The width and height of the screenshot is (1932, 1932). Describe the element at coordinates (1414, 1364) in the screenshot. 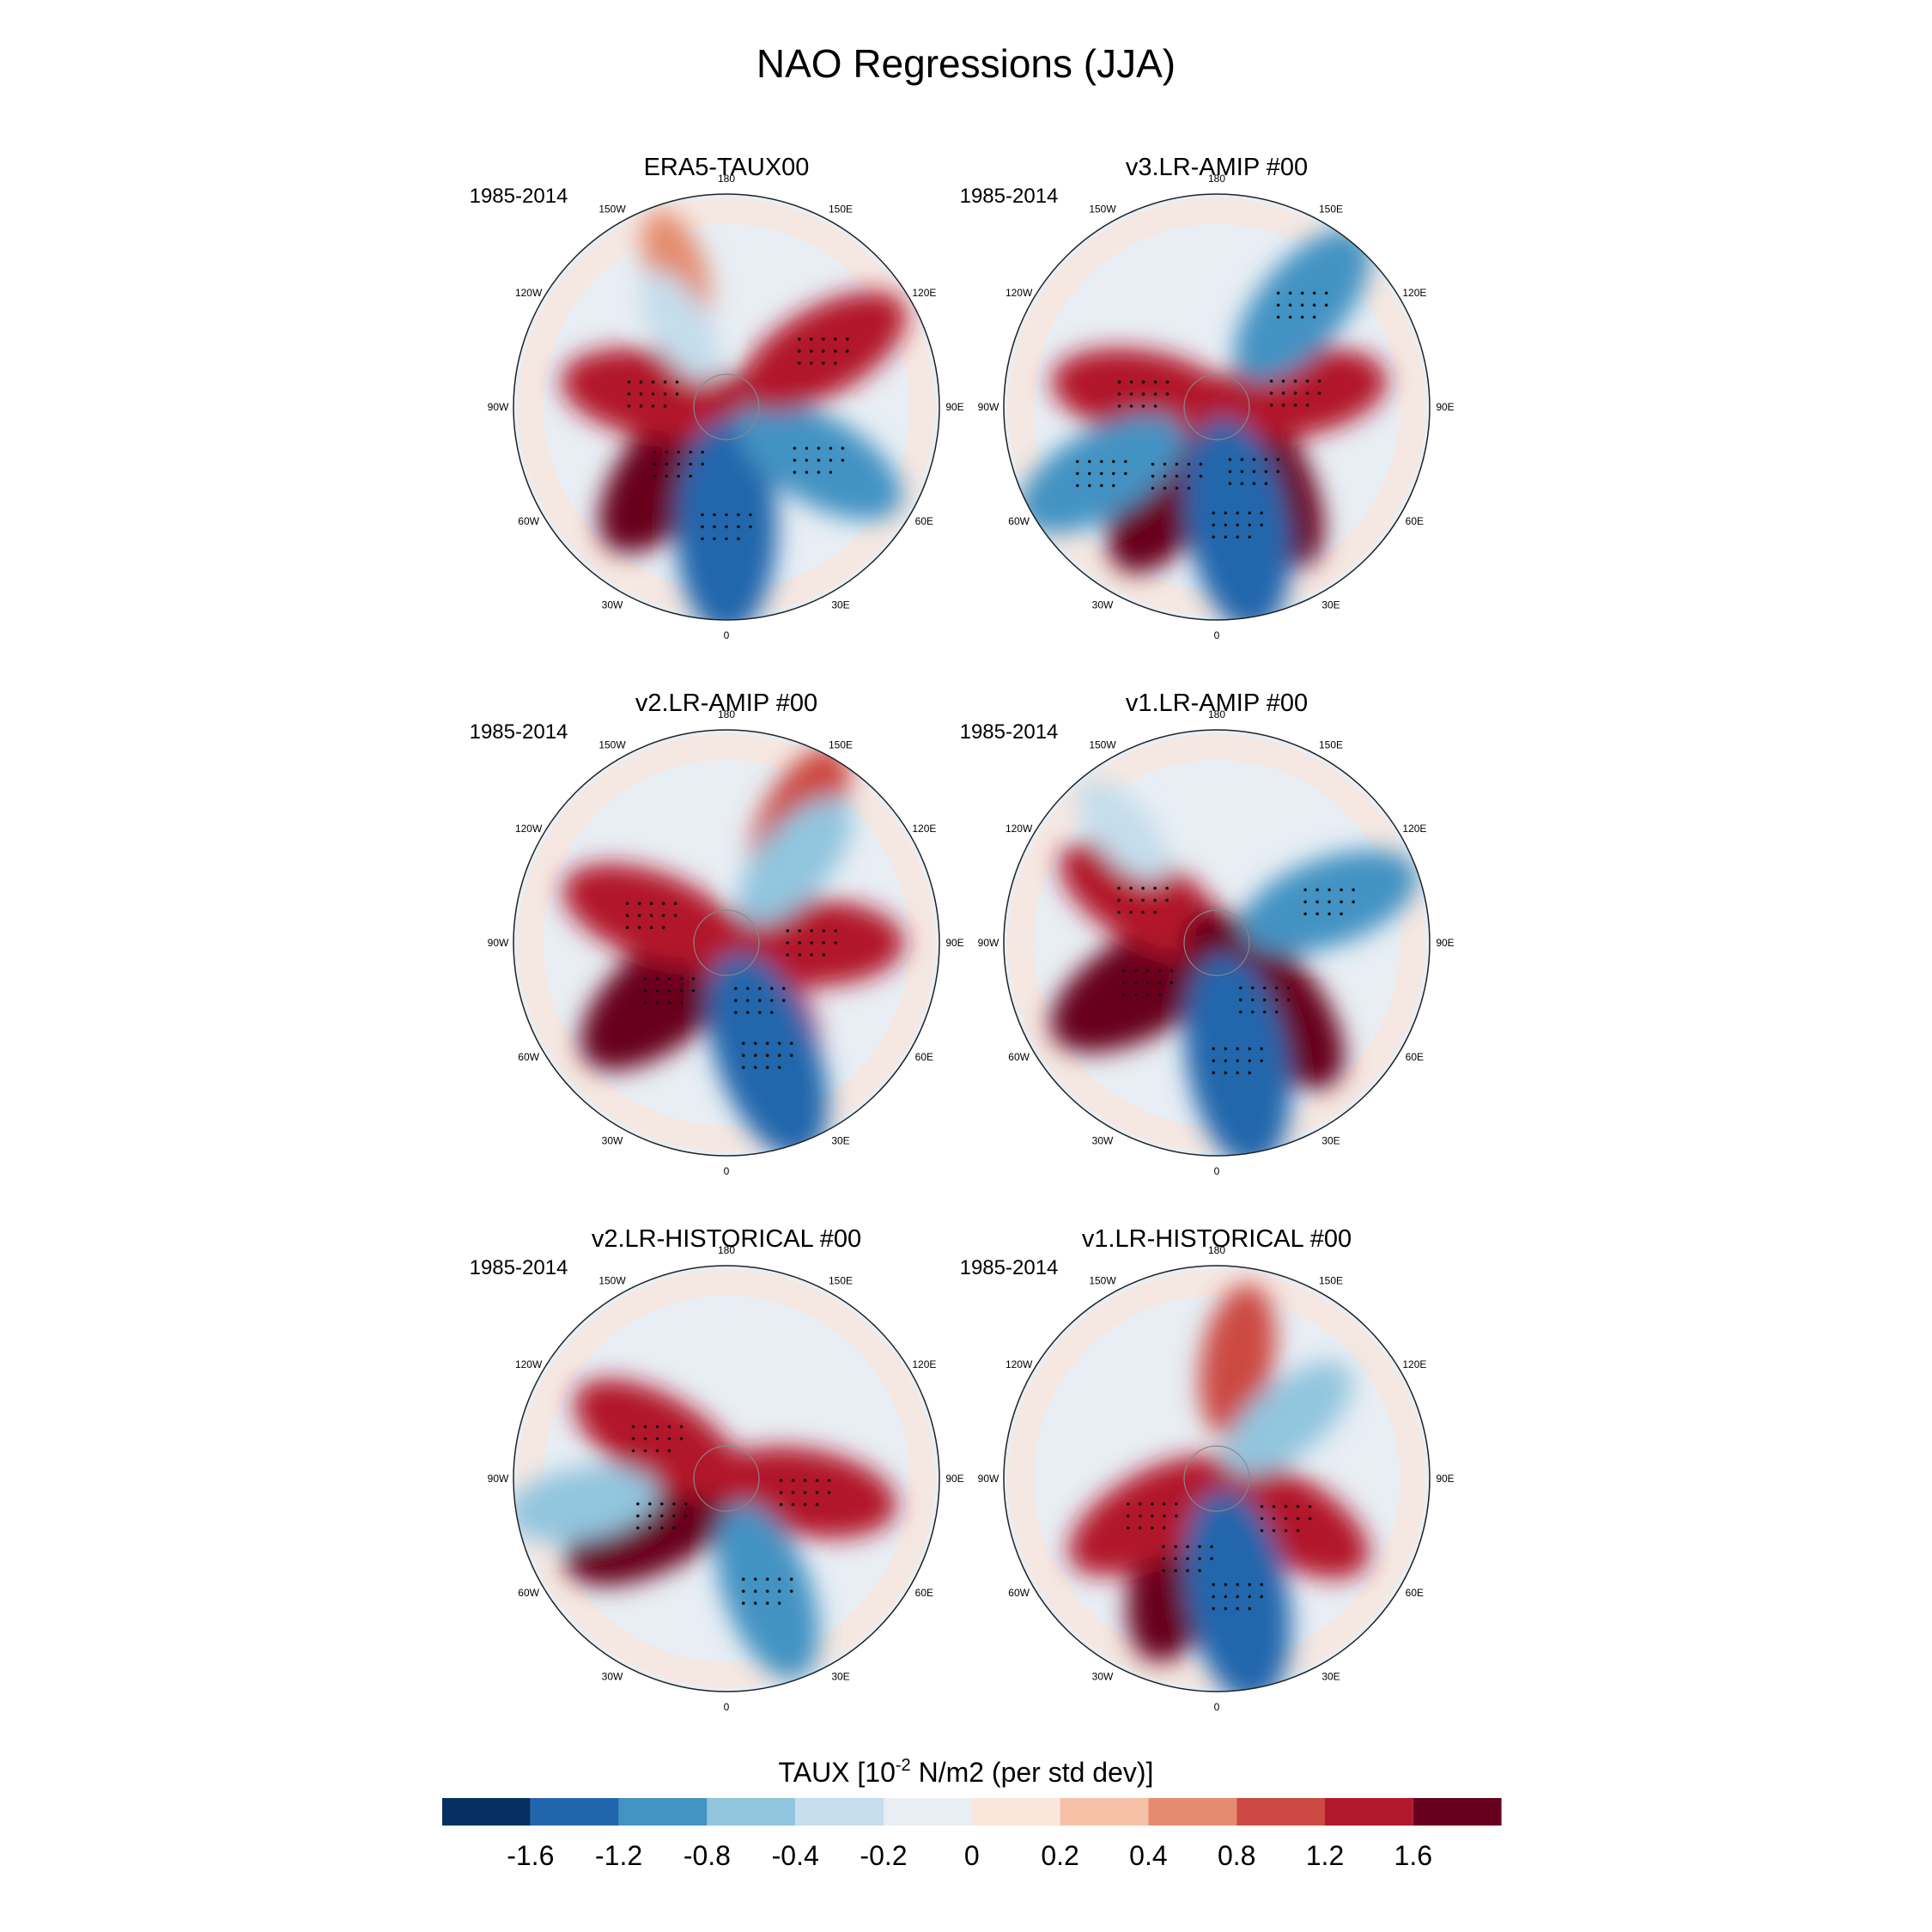

I see `longitude-label: 120E` at that location.